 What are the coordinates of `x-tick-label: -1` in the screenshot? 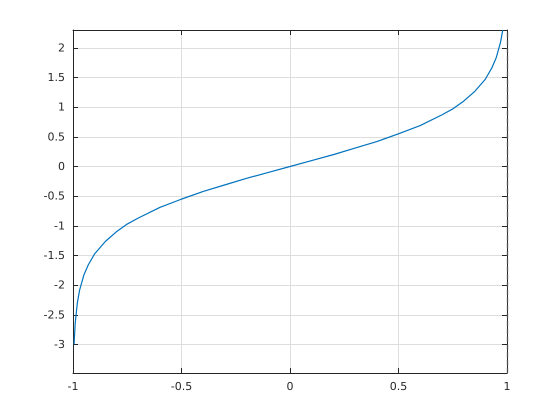 It's located at (73, 386).